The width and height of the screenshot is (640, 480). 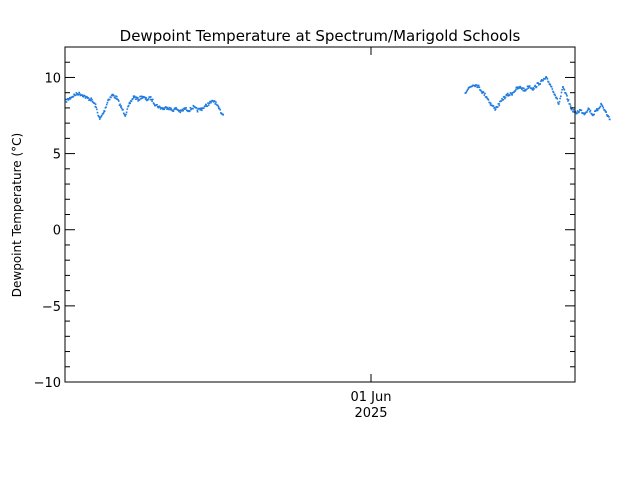 I want to click on y-tick-label: 10, so click(x=52, y=78).